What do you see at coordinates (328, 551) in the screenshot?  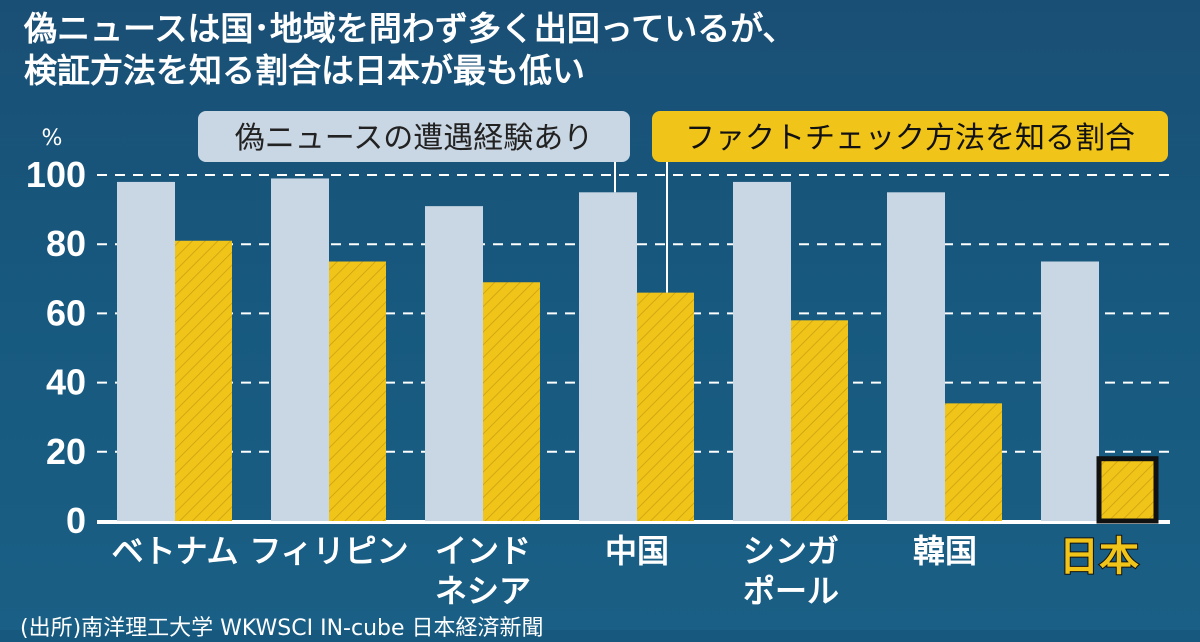 I see `category-label: フィリピン` at bounding box center [328, 551].